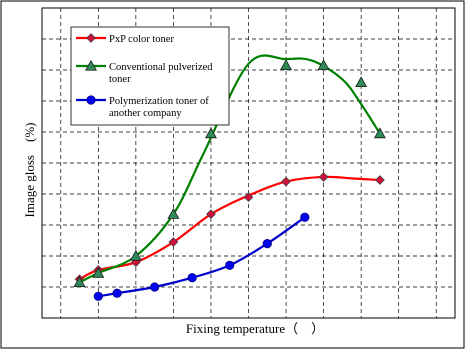  Describe the element at coordinates (91, 100) in the screenshot. I see `legend-swatch-marker` at that location.